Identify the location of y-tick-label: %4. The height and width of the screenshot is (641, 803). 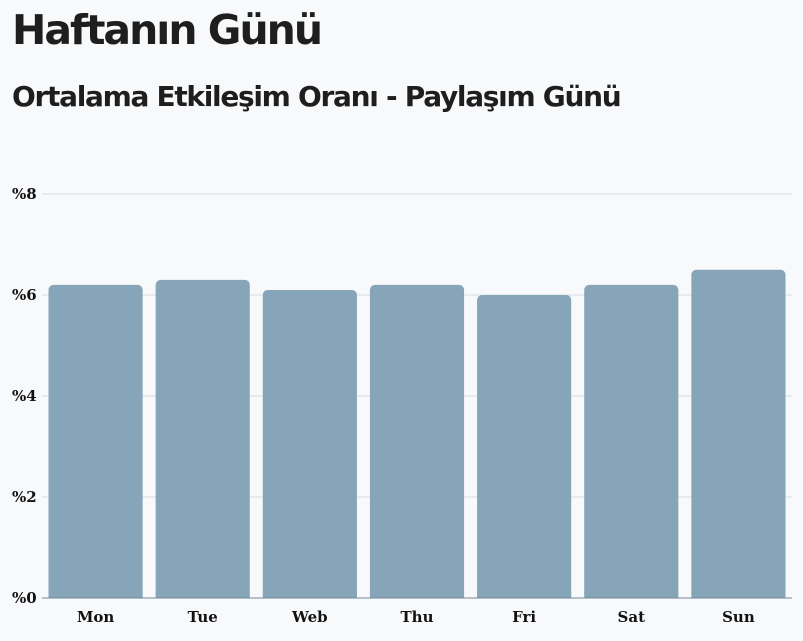
(24, 396).